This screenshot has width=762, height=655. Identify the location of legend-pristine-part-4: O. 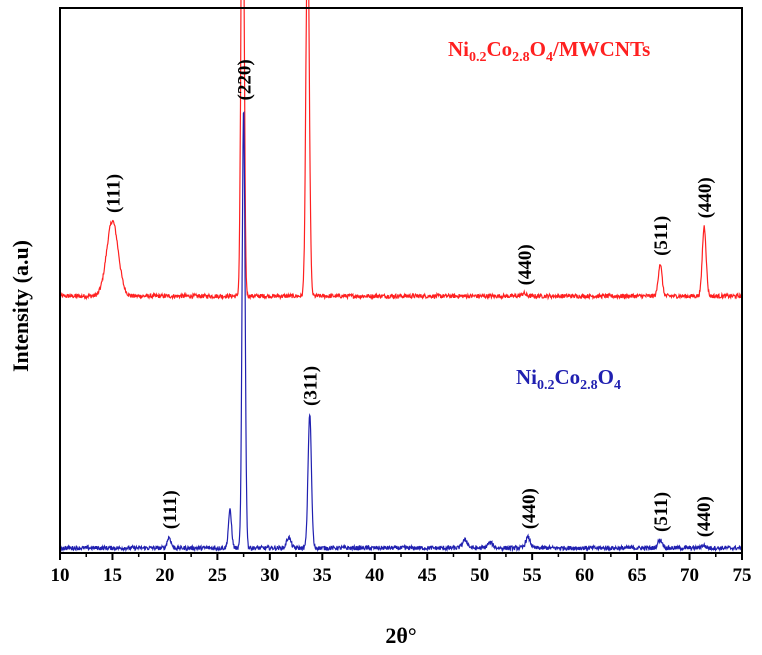
(606, 377).